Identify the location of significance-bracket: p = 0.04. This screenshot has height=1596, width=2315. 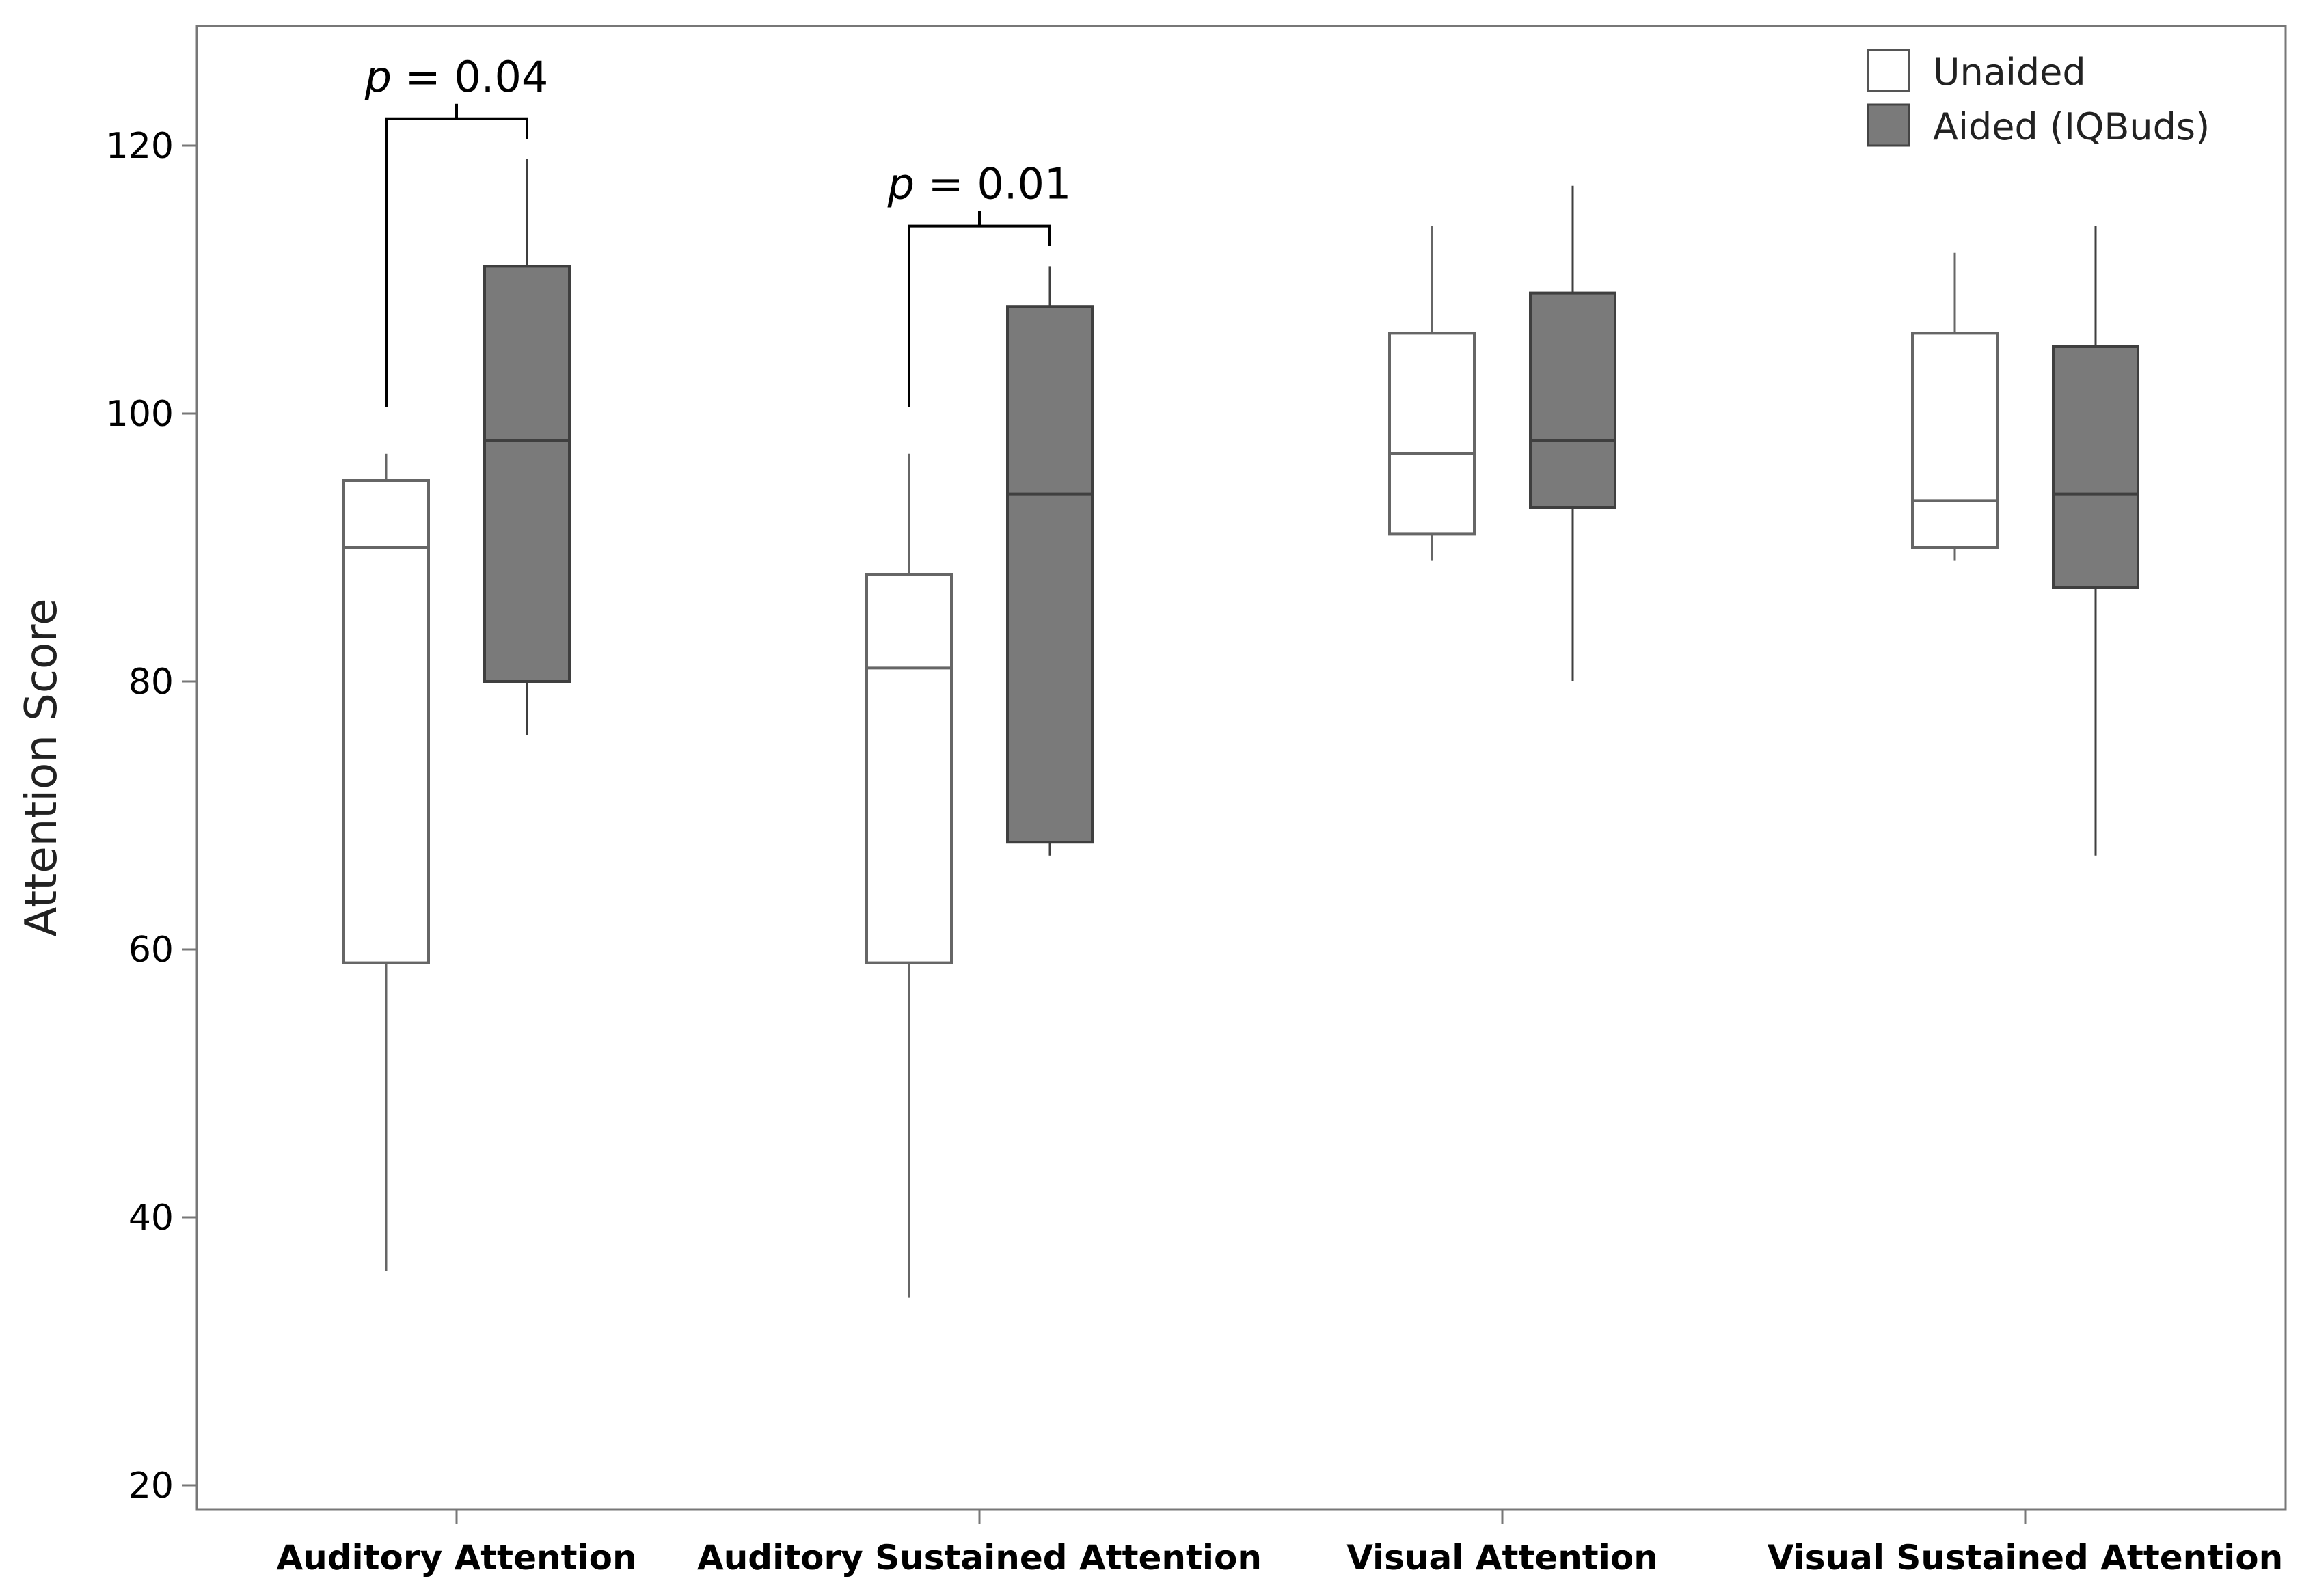
(456, 230).